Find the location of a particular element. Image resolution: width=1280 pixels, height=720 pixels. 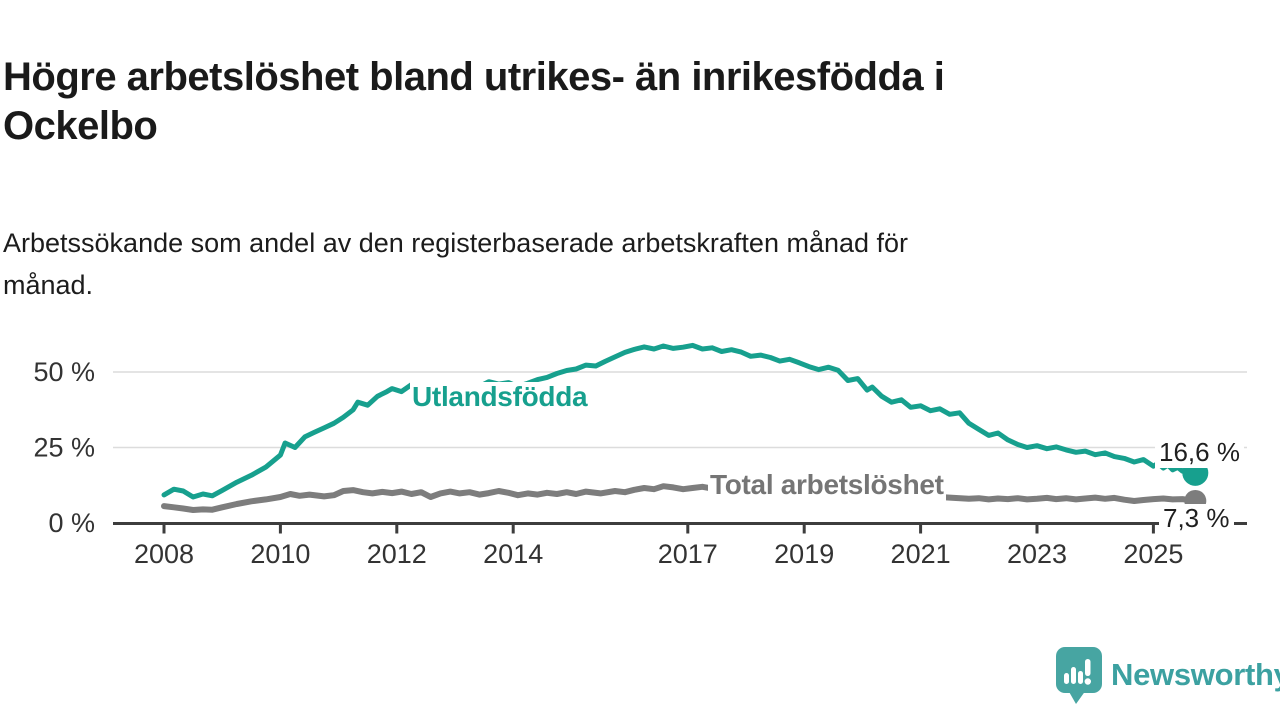

title-line-2: Ockelbo is located at coordinates (80, 125).